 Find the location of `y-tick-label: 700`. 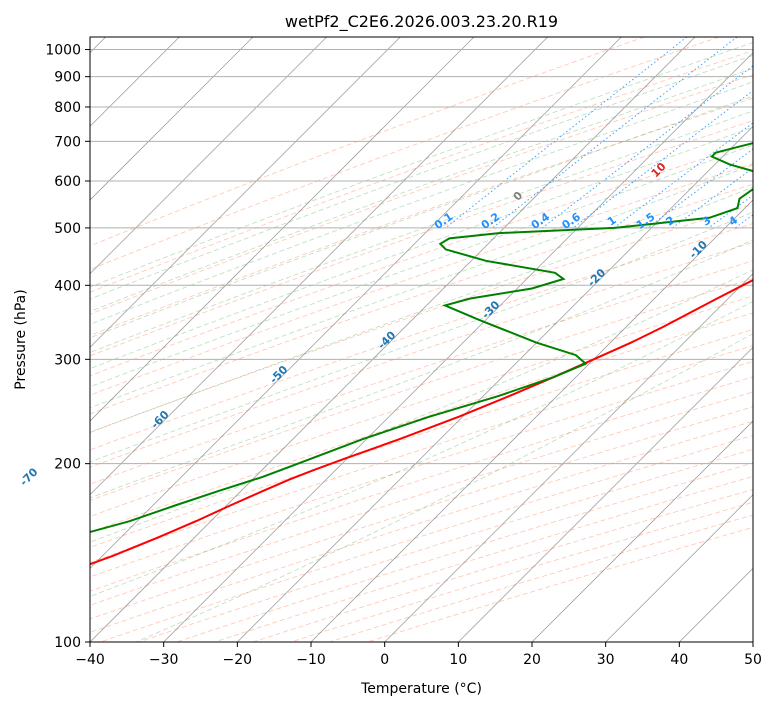

y-tick-label: 700 is located at coordinates (67, 142).